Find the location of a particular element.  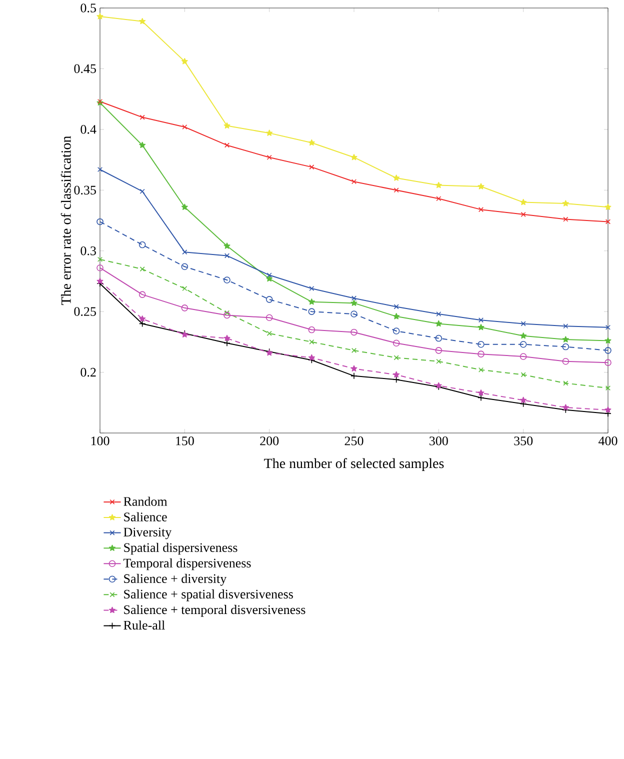

x-tick-label: 100 is located at coordinates (100, 441).